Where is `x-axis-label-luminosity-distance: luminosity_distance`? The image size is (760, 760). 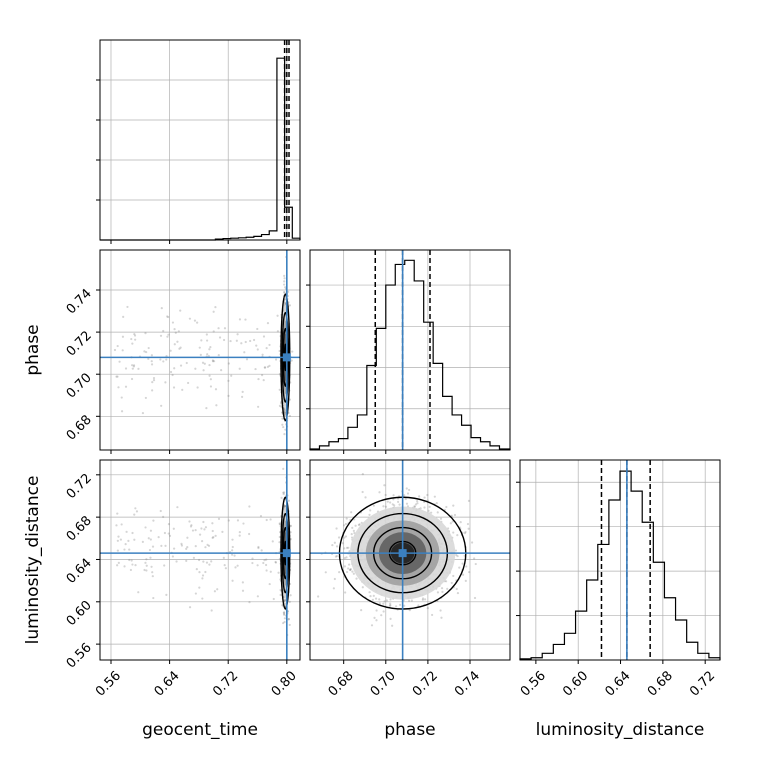
x-axis-label-luminosity-distance: luminosity_distance is located at coordinates (620, 730).